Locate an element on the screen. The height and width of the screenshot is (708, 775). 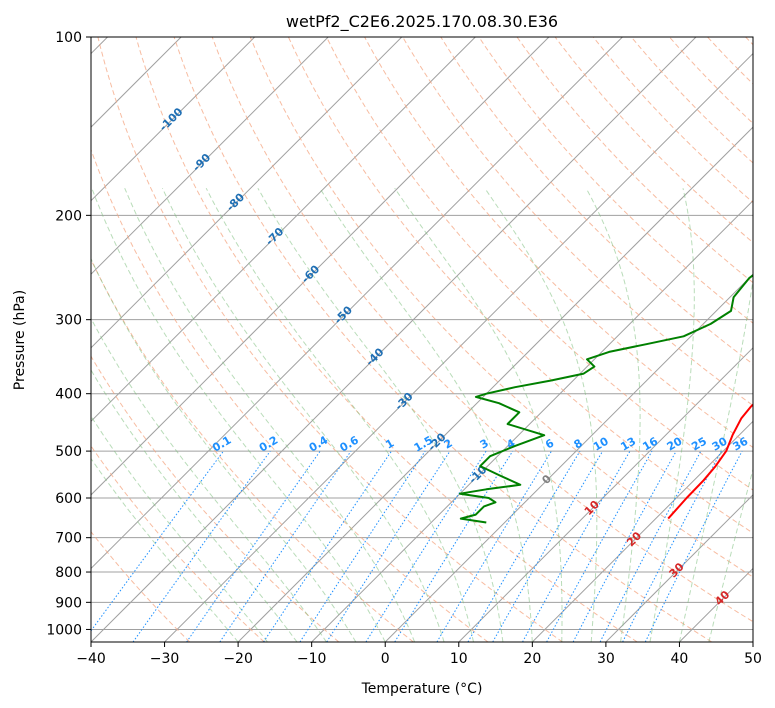
y-tick-label: 300 is located at coordinates (68, 321).